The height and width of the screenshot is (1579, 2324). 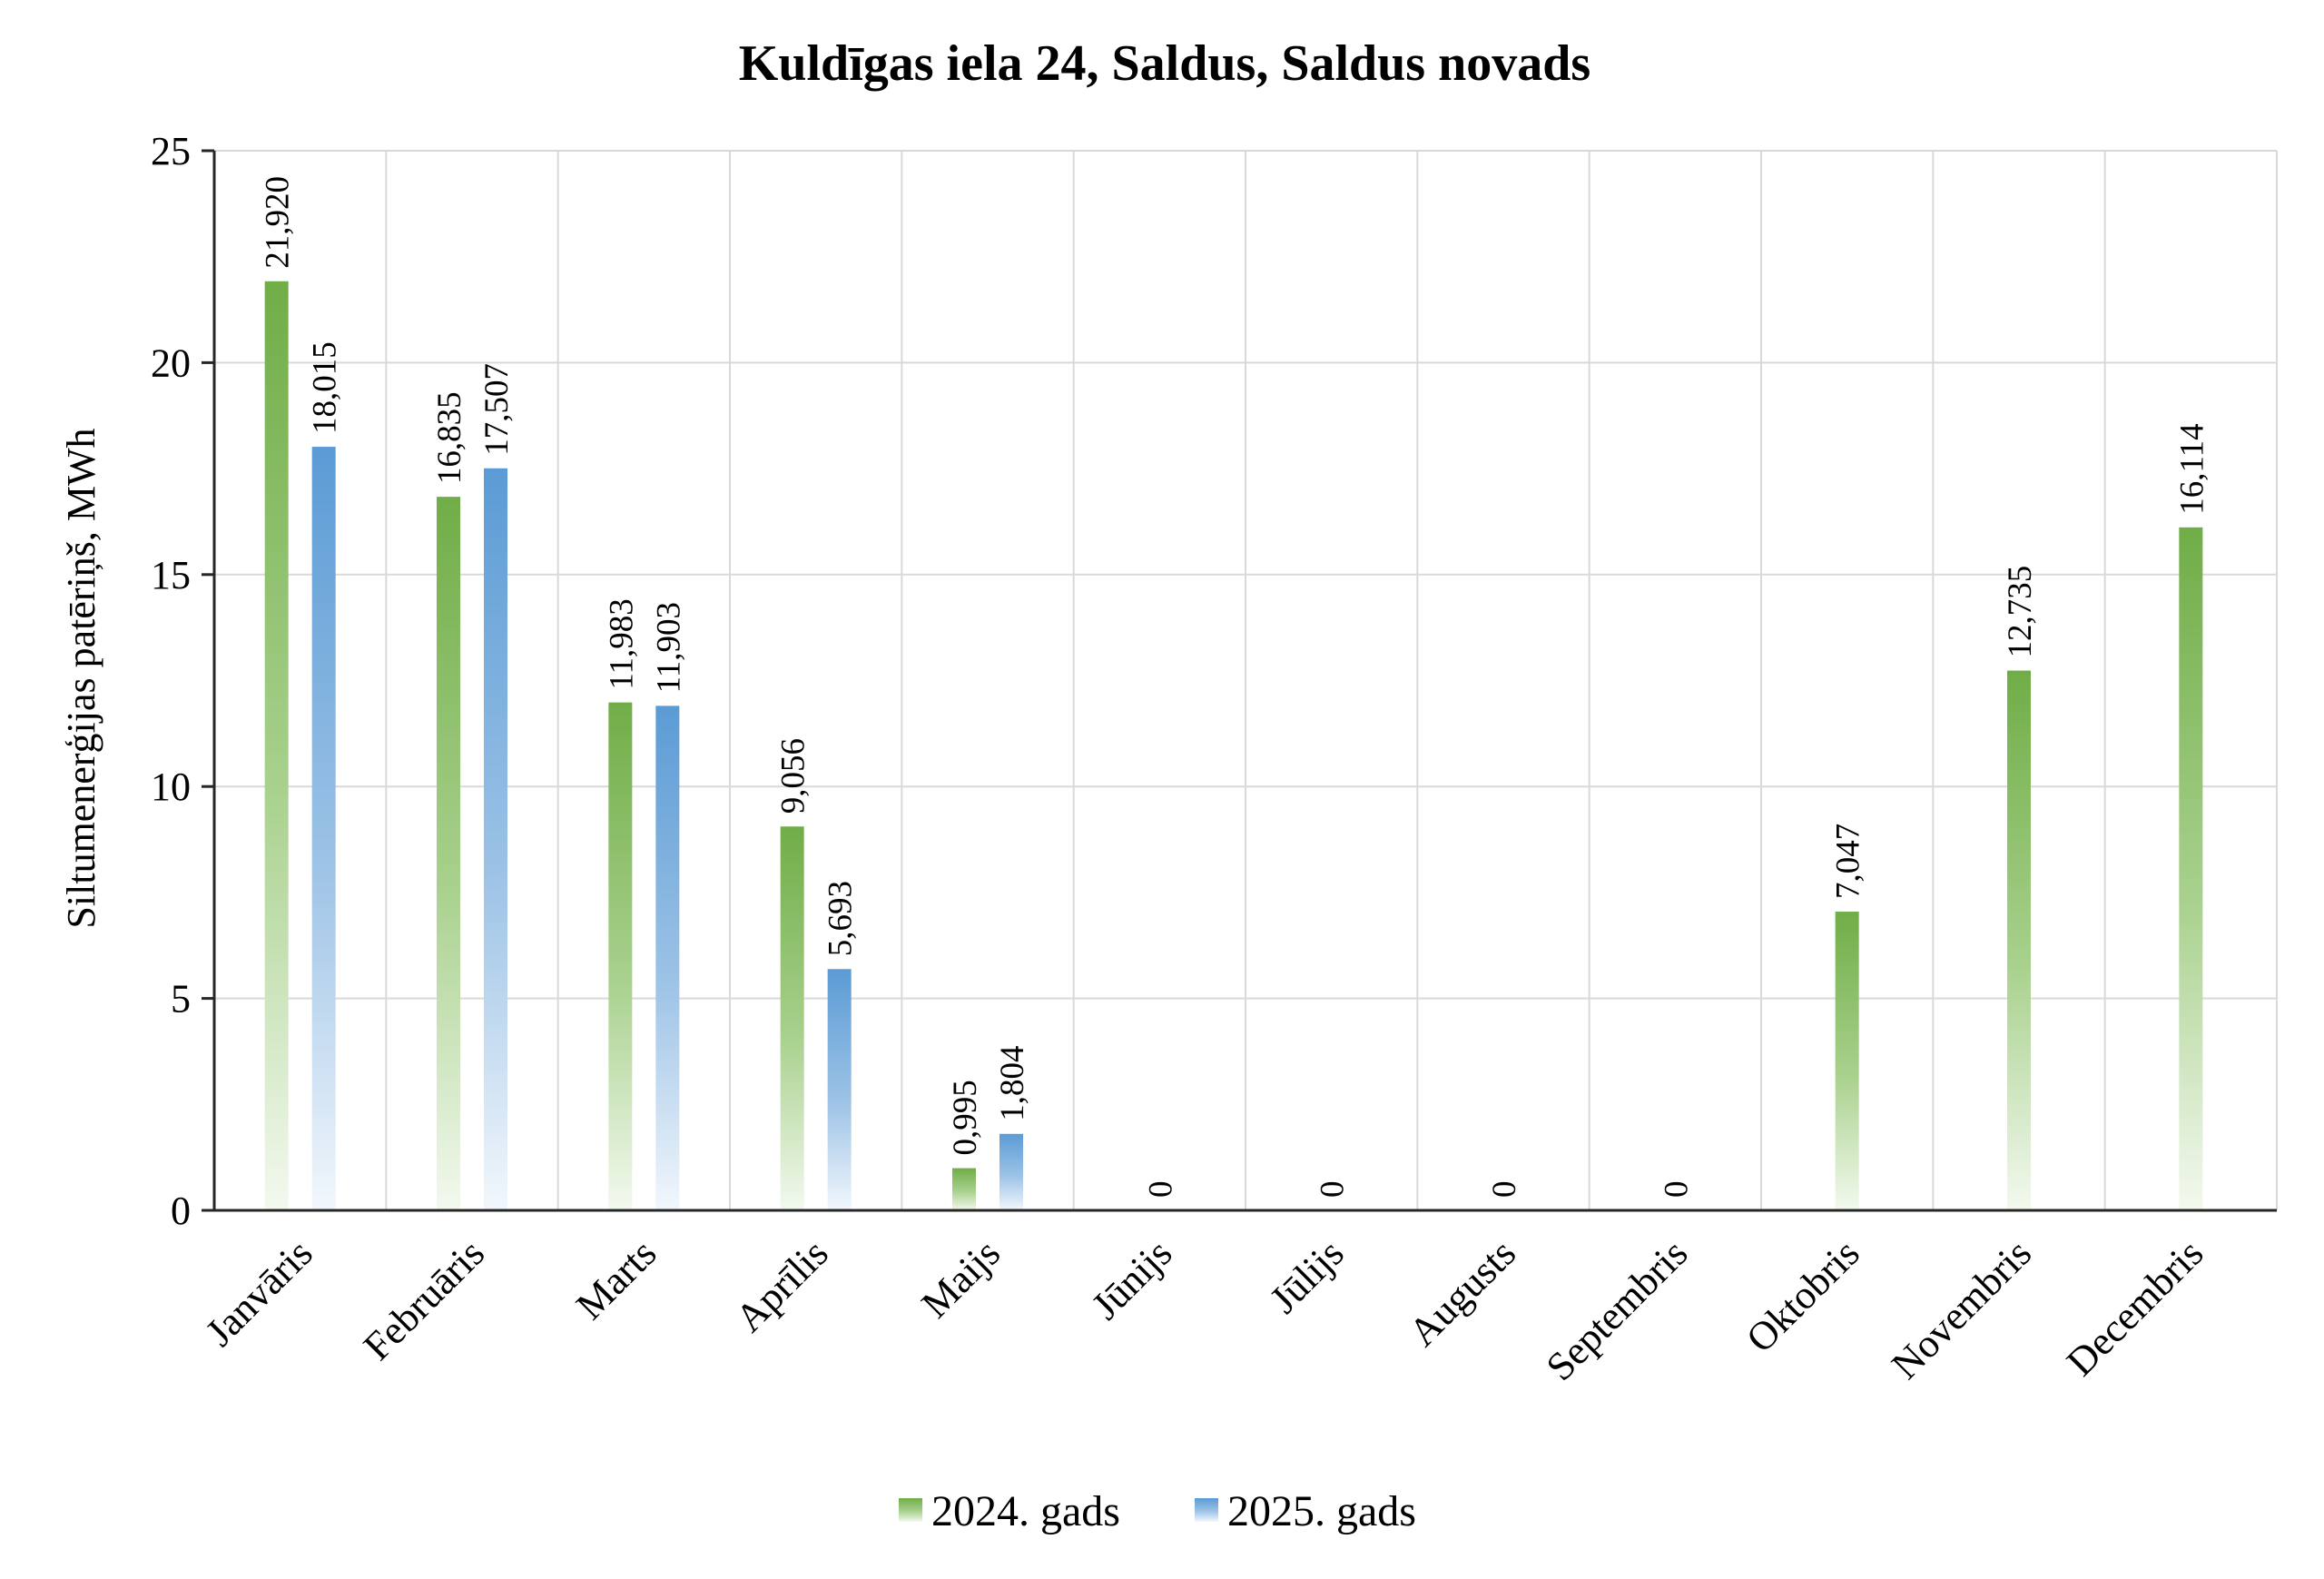 I want to click on x-tick-label-9: Oktobris, so click(x=1803, y=1295).